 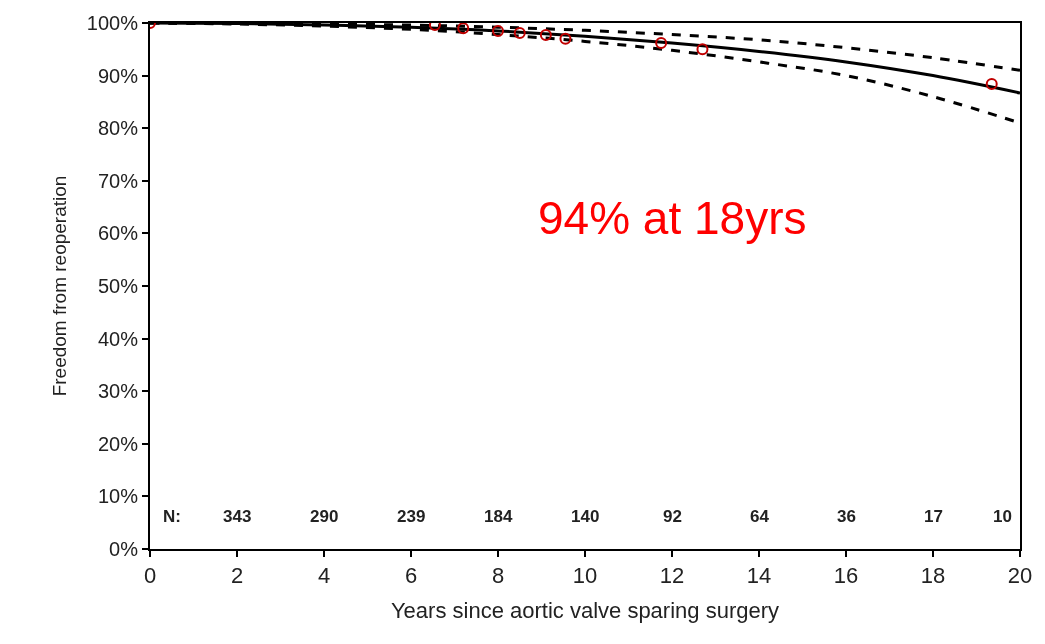 I want to click on y-tick-label: 0%, so click(x=124, y=549).